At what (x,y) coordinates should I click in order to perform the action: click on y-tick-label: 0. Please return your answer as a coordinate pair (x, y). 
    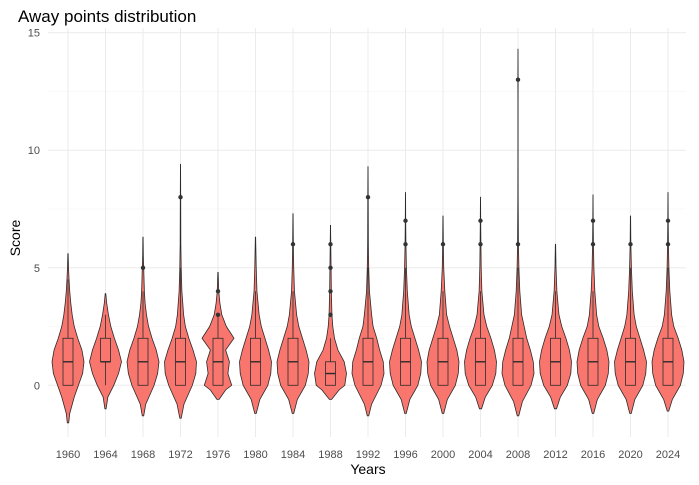
    Looking at the image, I should click on (37, 386).